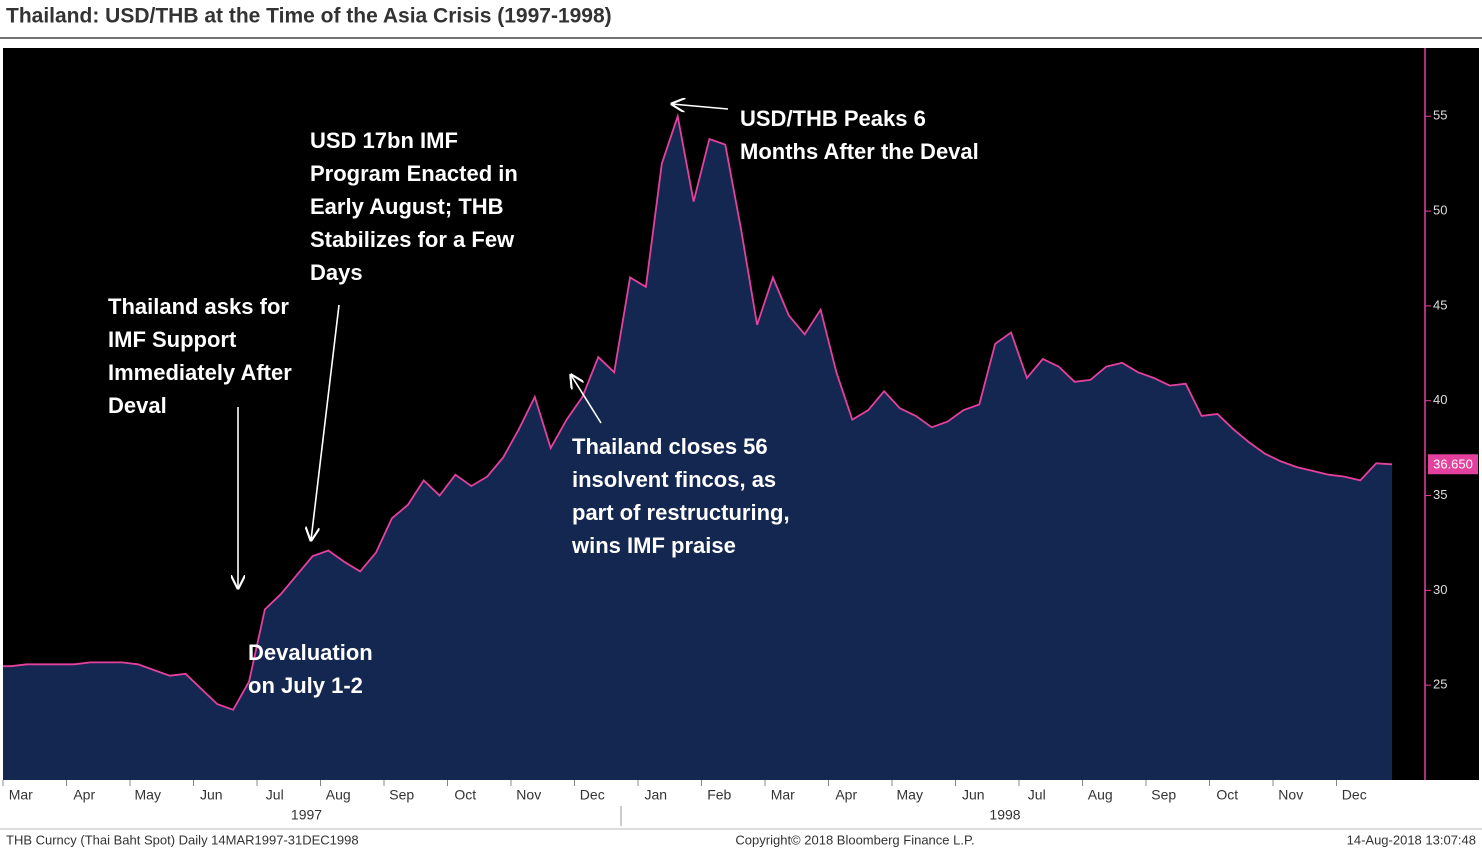 The width and height of the screenshot is (1482, 856). I want to click on y-tick-label: 50, so click(1440, 210).